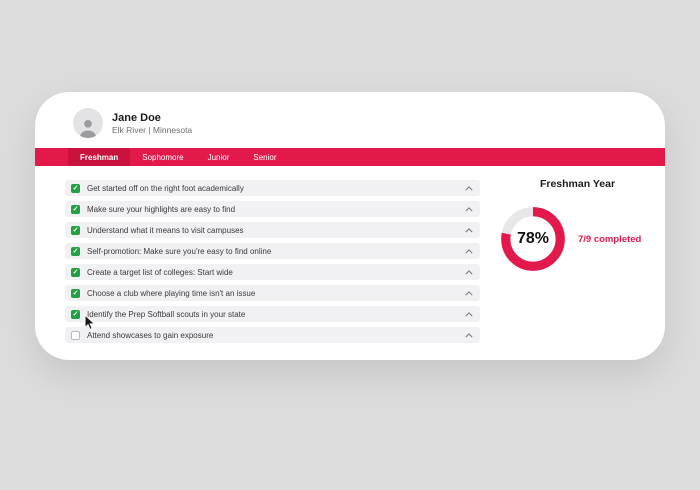 This screenshot has width=700, height=490. I want to click on year-tabbar: Freshman Sophomore Junior Senior, so click(350, 157).